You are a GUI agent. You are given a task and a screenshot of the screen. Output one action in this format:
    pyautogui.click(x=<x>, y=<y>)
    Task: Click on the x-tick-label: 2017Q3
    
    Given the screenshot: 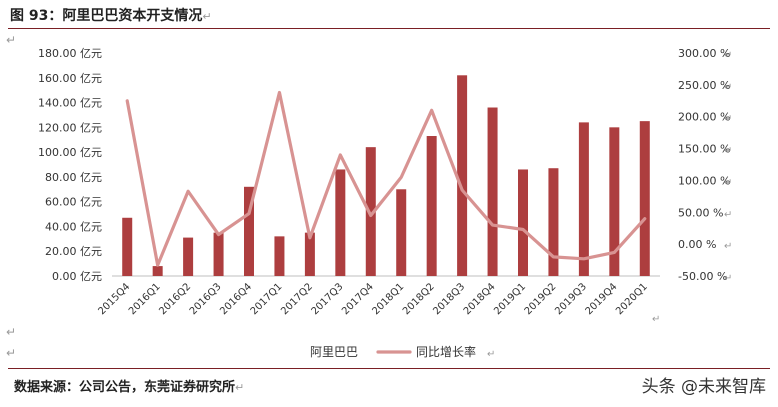 What is the action you would take?
    pyautogui.click(x=328, y=299)
    